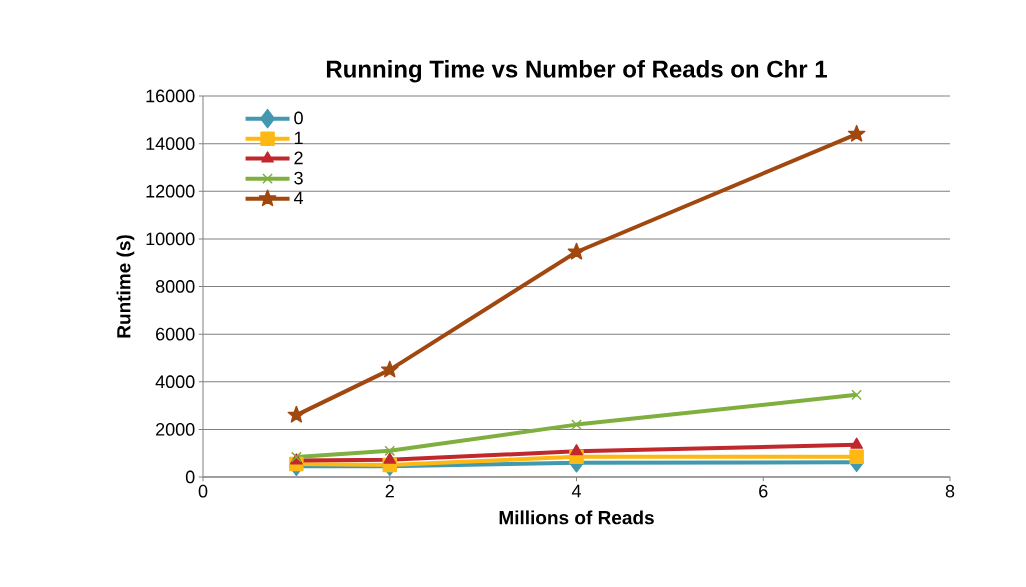 The width and height of the screenshot is (1026, 587). I want to click on x-tick-label: 0, so click(203, 491).